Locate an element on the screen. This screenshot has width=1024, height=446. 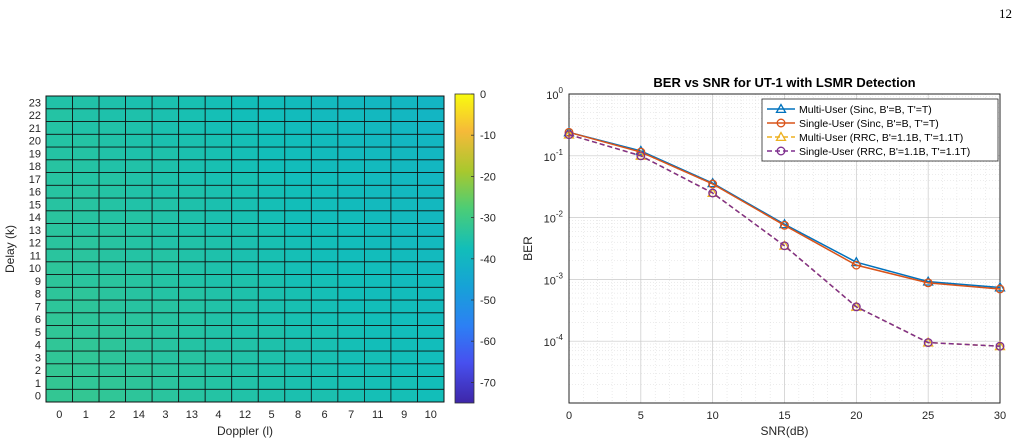
heatmap-y-tick: 4 is located at coordinates (38, 346).